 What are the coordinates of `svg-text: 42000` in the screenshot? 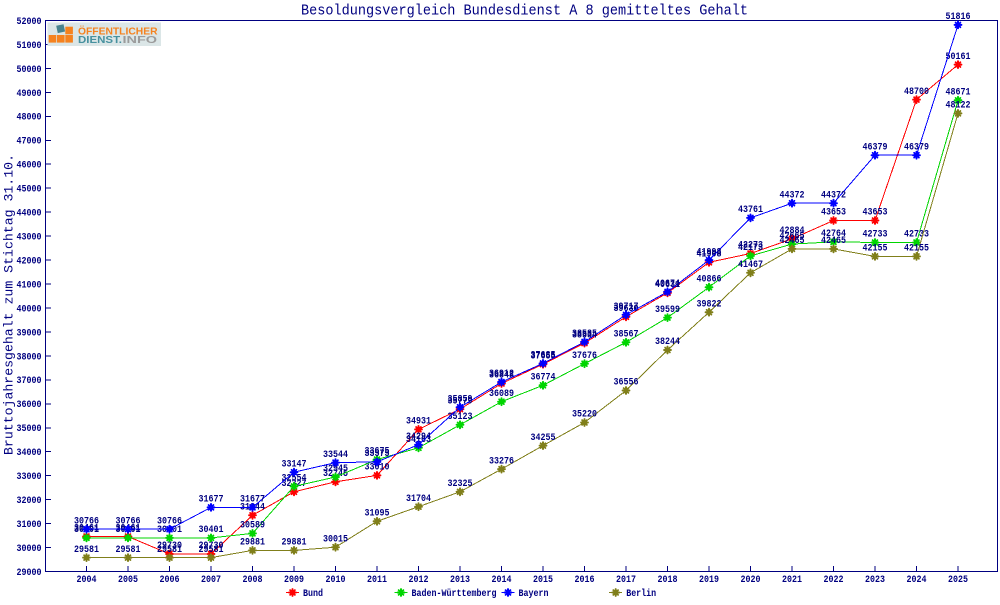 It's located at (29, 262).